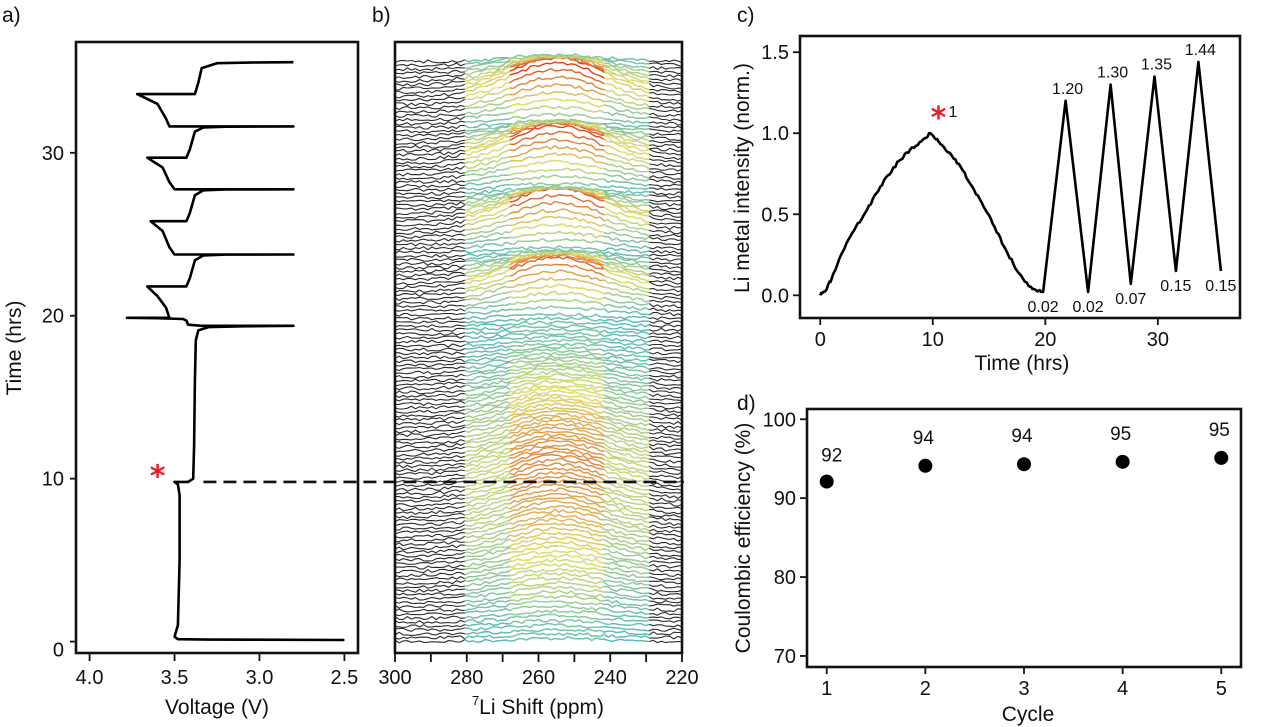 This screenshot has width=1267, height=727. Describe the element at coordinates (1022, 363) in the screenshot. I see `panel-c-x-axis-label: Time (hrs)` at that location.